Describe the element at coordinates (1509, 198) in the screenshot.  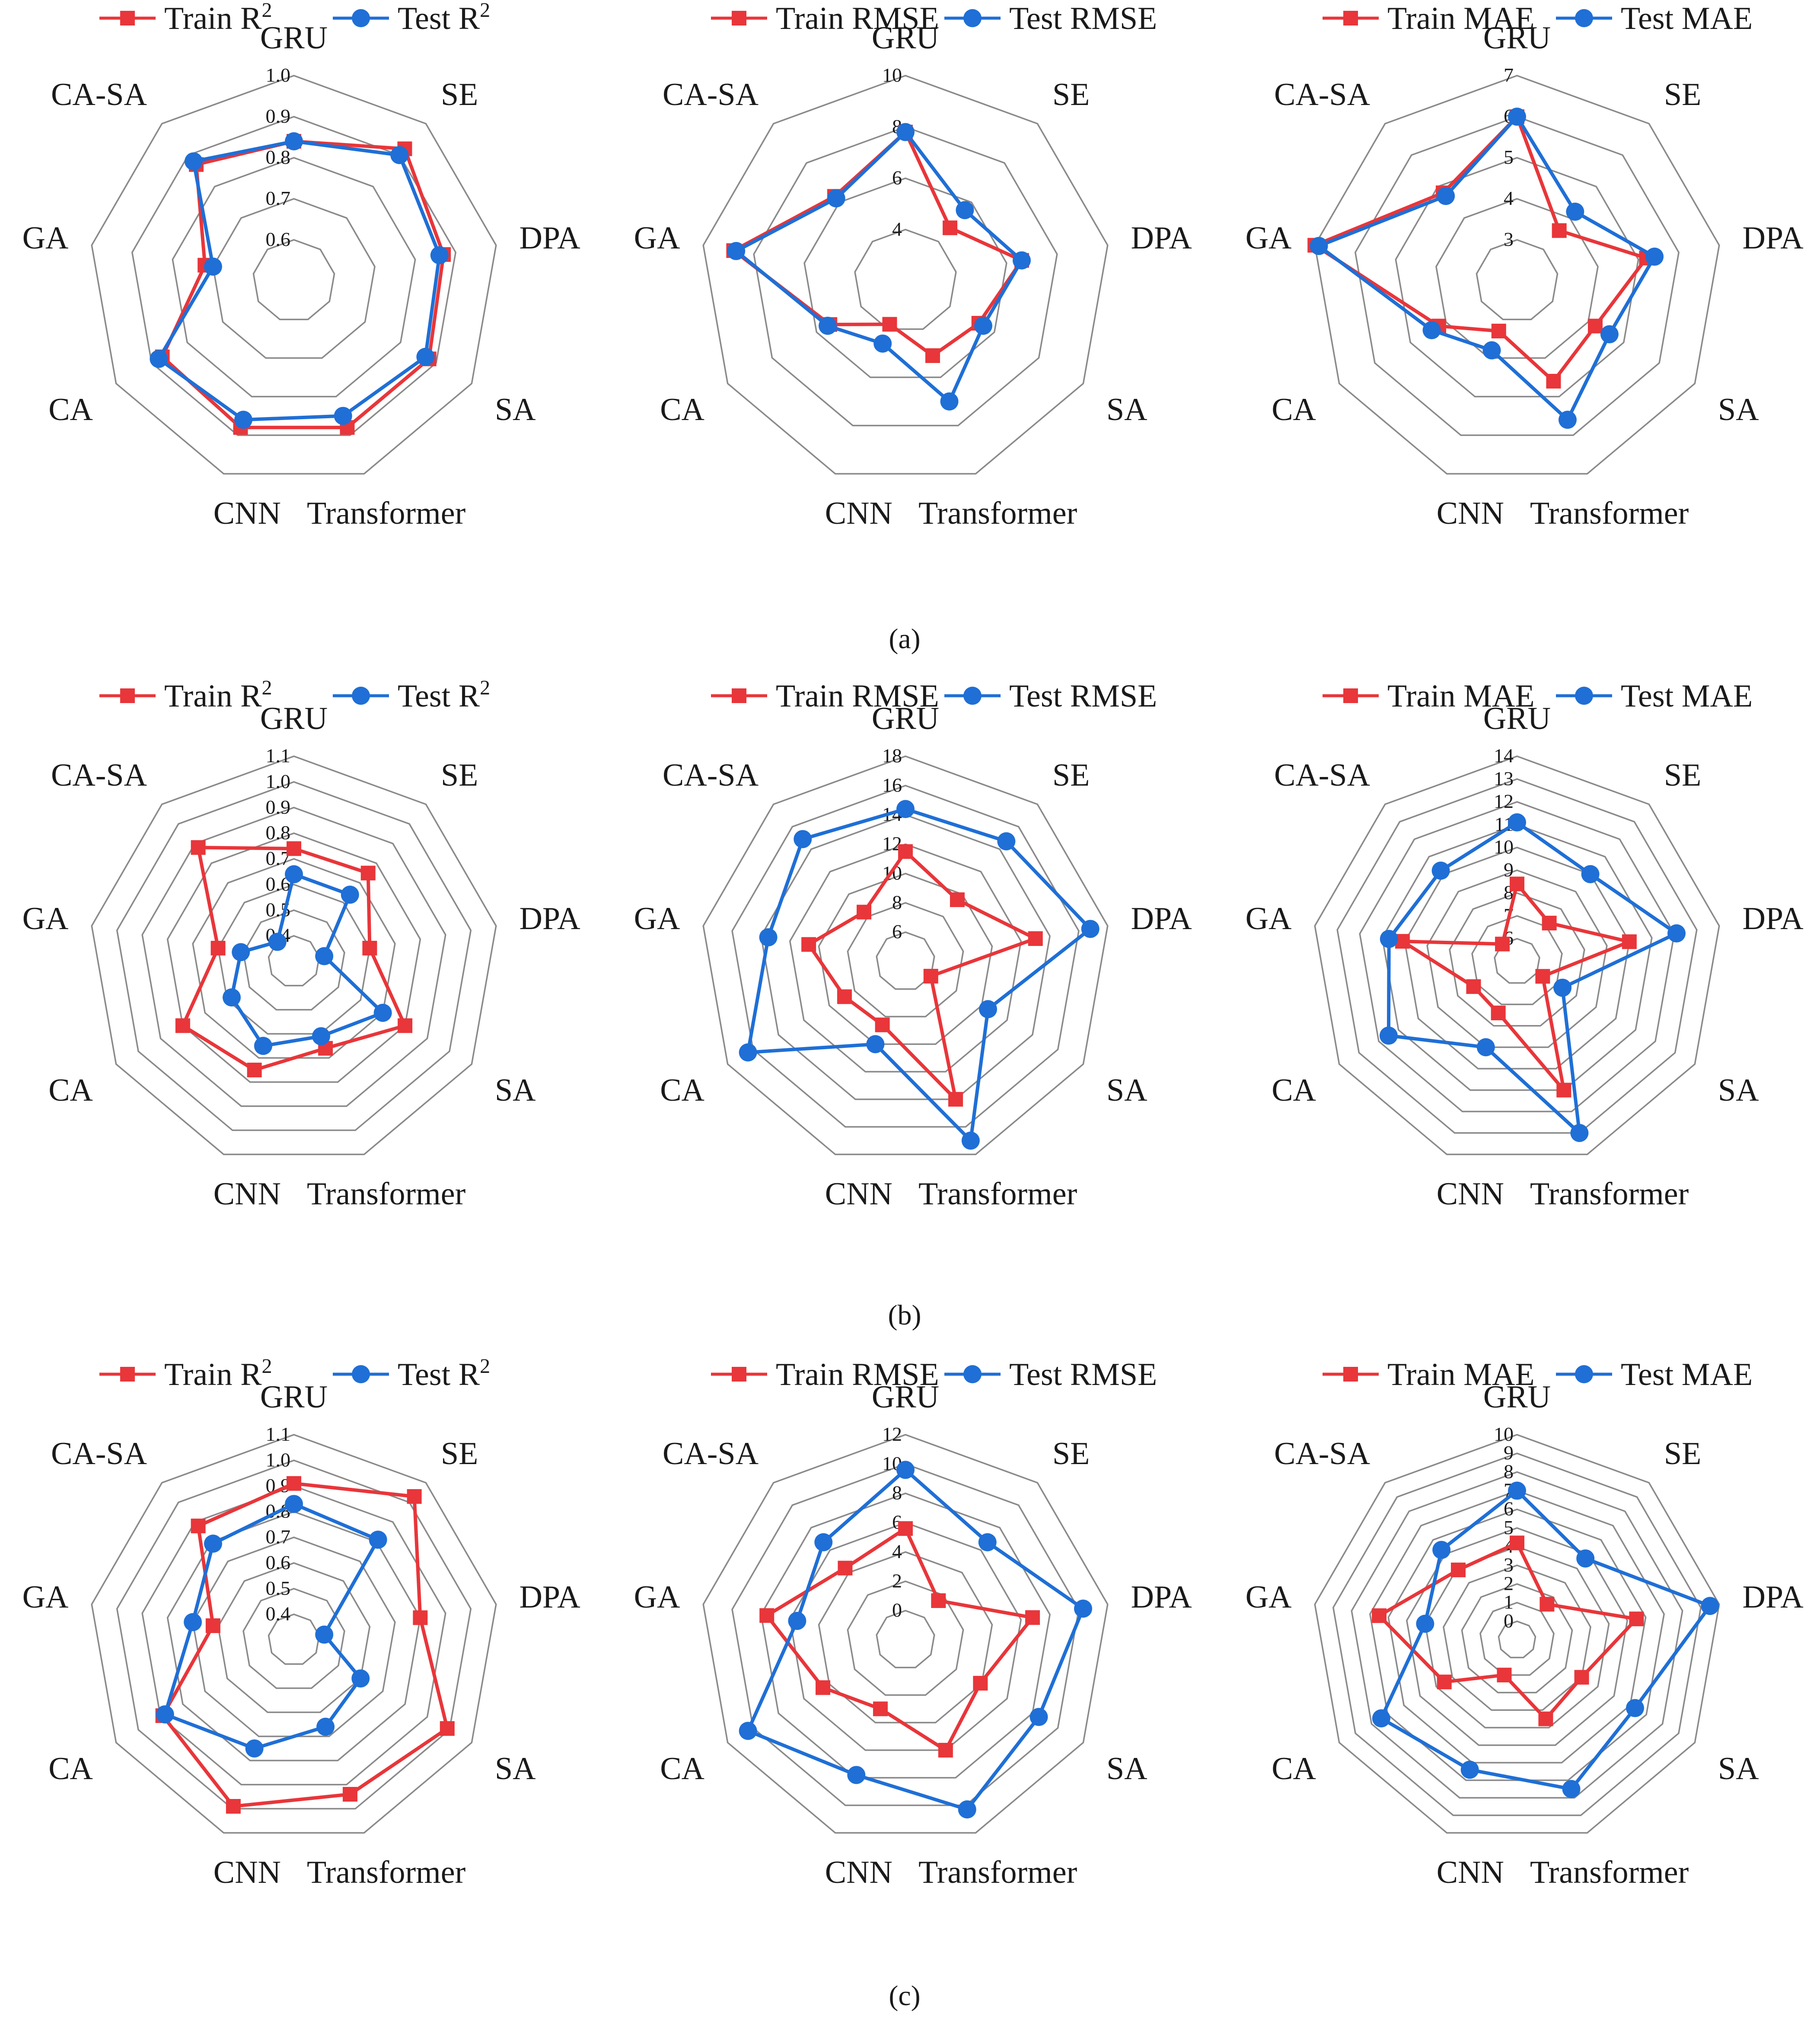
I see `radial-tick-label: 4` at that location.